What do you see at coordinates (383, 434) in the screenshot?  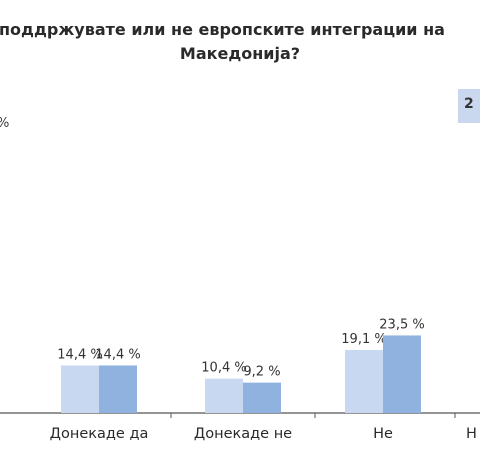 I see `category-label-3: Не` at bounding box center [383, 434].